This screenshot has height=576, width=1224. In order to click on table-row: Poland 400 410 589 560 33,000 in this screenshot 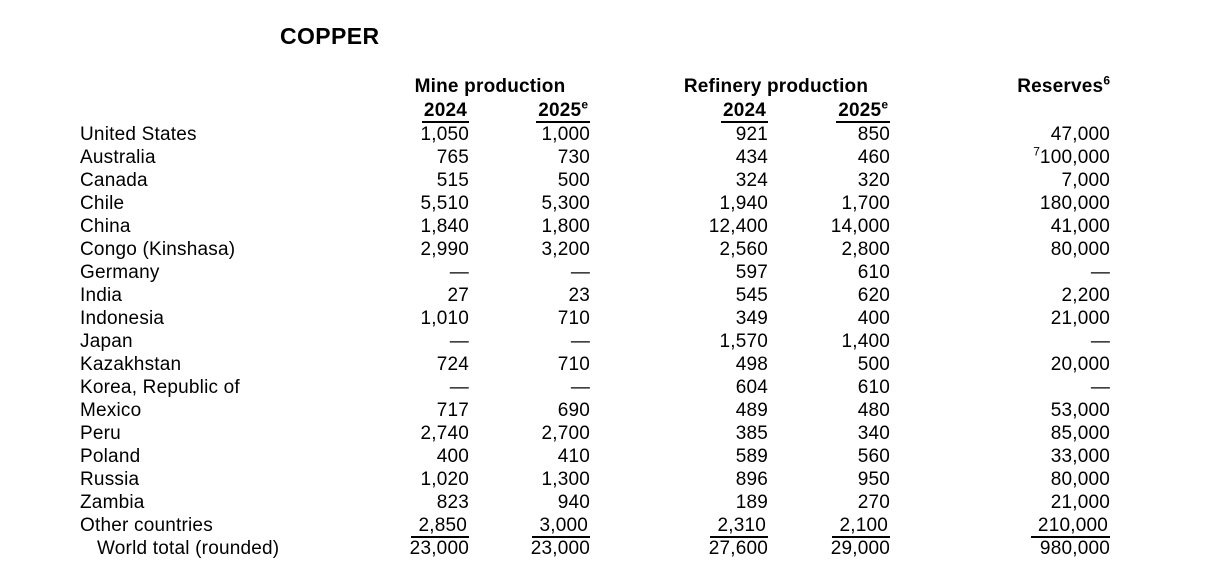, I will do `click(595, 456)`.